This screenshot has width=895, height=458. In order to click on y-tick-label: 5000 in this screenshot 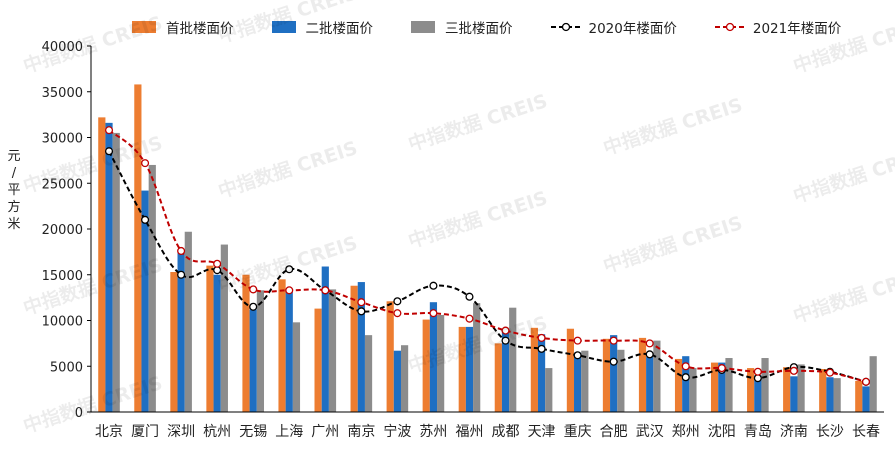, I will do `click(66, 367)`.